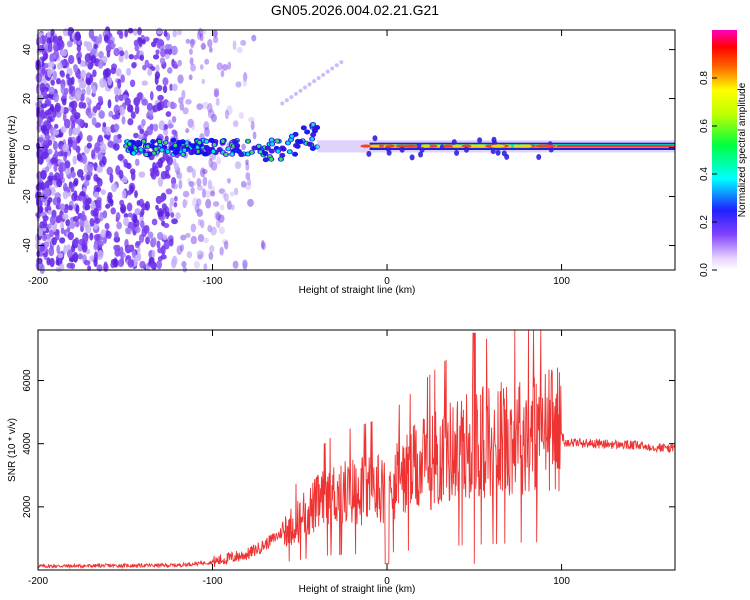 This screenshot has height=600, width=750. I want to click on streak-blob, so click(300, 90).